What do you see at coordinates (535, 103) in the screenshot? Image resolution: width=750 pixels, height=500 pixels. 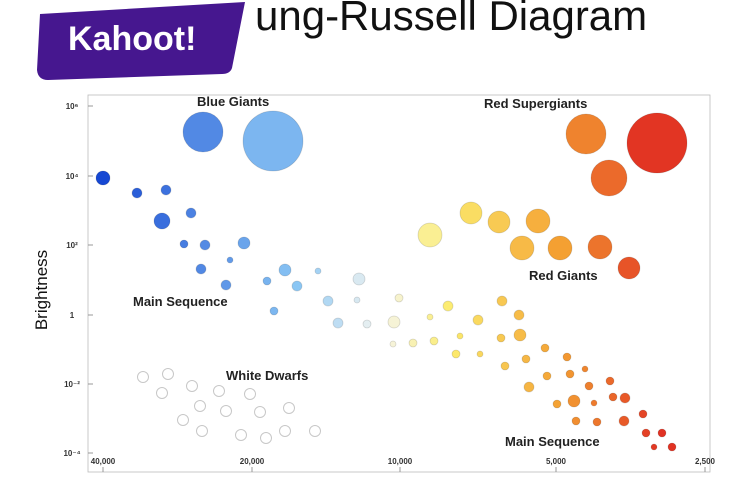 I see `region-label: Red Supergiants` at bounding box center [535, 103].